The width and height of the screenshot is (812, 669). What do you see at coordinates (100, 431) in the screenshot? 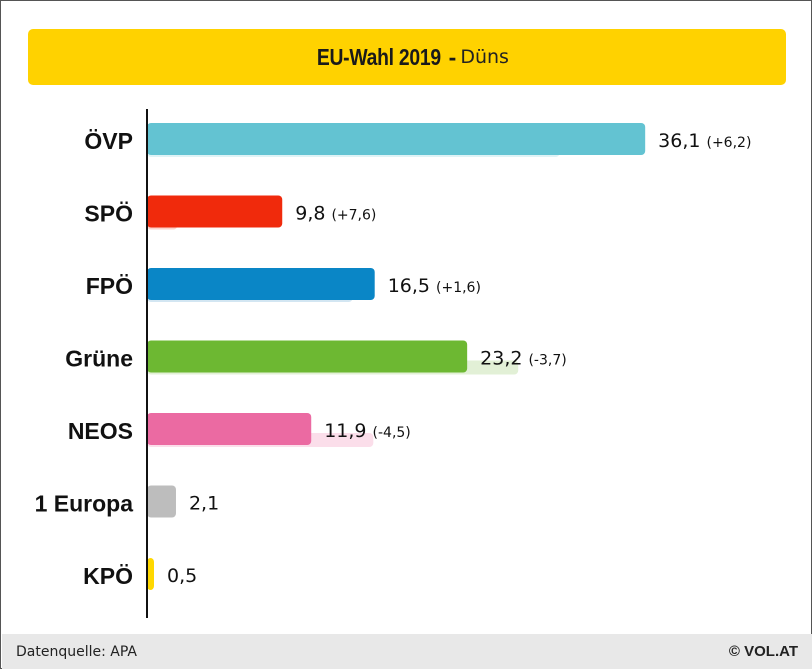
I see `category-label-4: NEOS` at bounding box center [100, 431].